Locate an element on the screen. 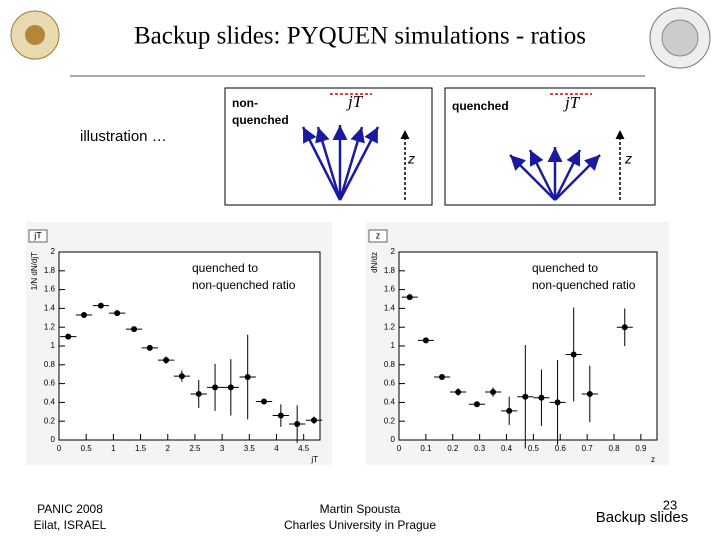 Image resolution: width=720 pixels, height=540 pixels. x-tick-label: 0.3 is located at coordinates (480, 448).